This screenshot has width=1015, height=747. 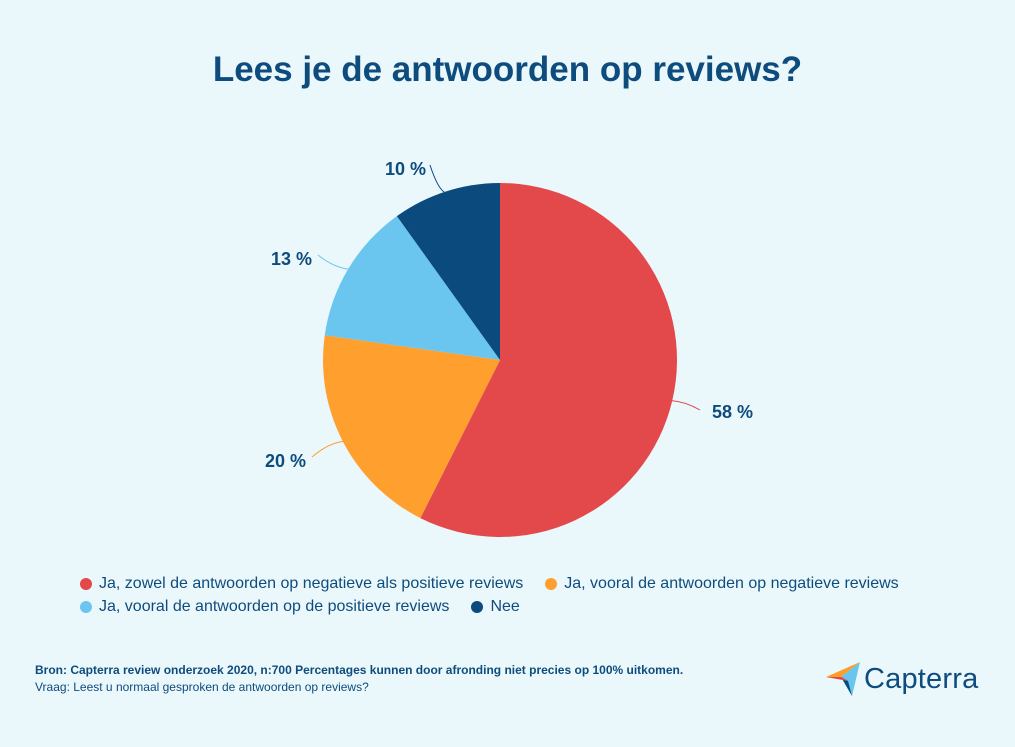 What do you see at coordinates (405, 169) in the screenshot?
I see `data-label: 10 %` at bounding box center [405, 169].